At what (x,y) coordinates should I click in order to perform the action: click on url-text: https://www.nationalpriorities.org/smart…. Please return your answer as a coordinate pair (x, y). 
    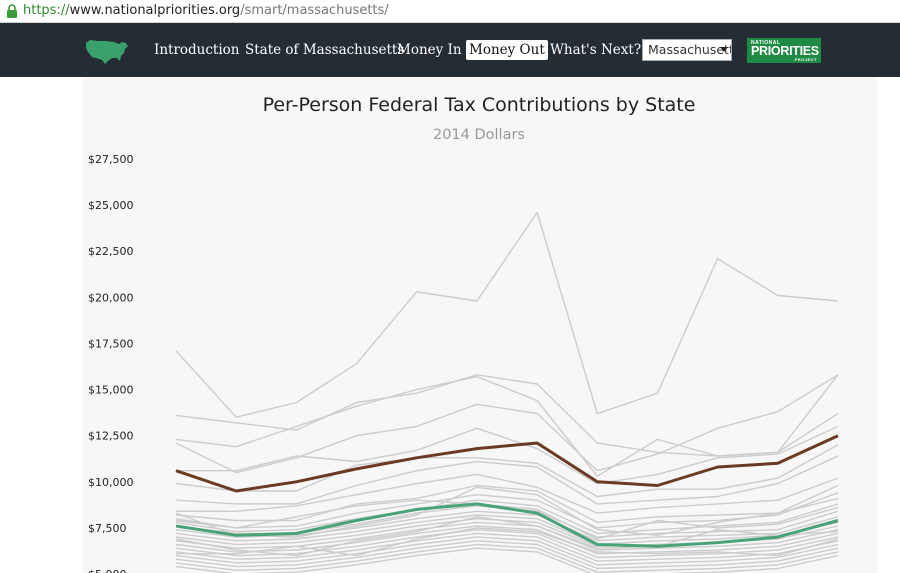
    Looking at the image, I should click on (206, 11).